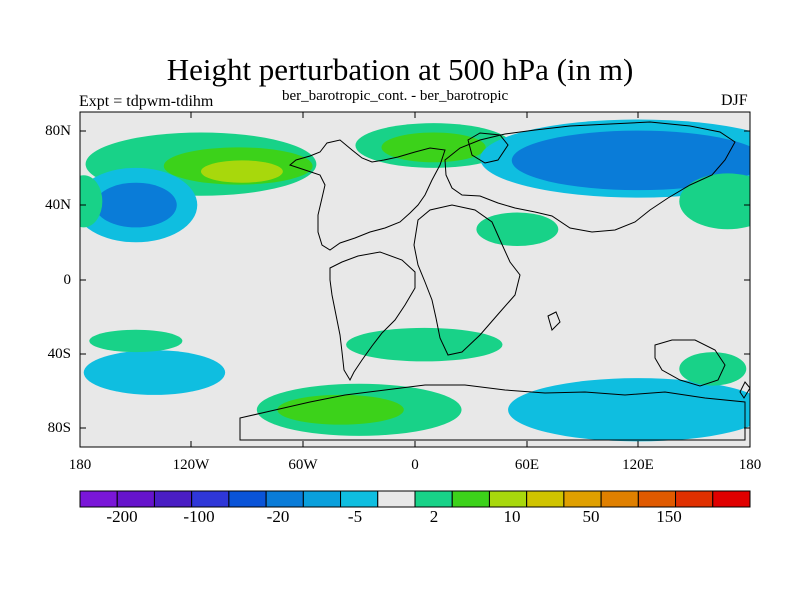 Image resolution: width=800 pixels, height=600 pixels. I want to click on colorbar-label: 50, so click(591, 516).